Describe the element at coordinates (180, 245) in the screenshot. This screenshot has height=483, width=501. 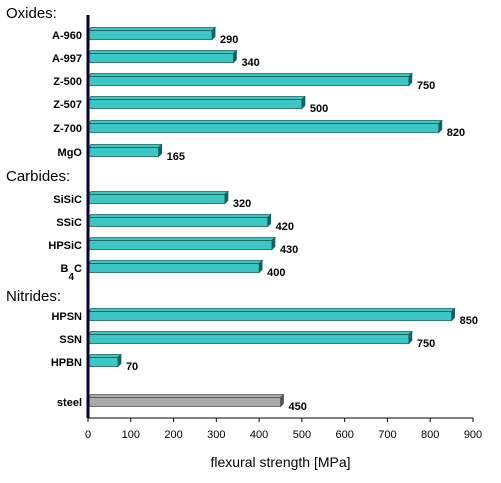
I see `bar-hpsic` at that location.